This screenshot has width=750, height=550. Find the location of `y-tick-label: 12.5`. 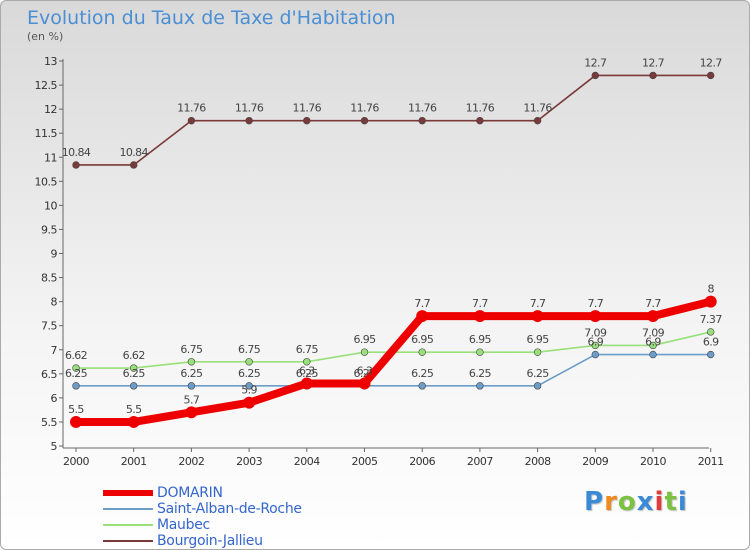

y-tick-label: 12.5 is located at coordinates (46, 85).